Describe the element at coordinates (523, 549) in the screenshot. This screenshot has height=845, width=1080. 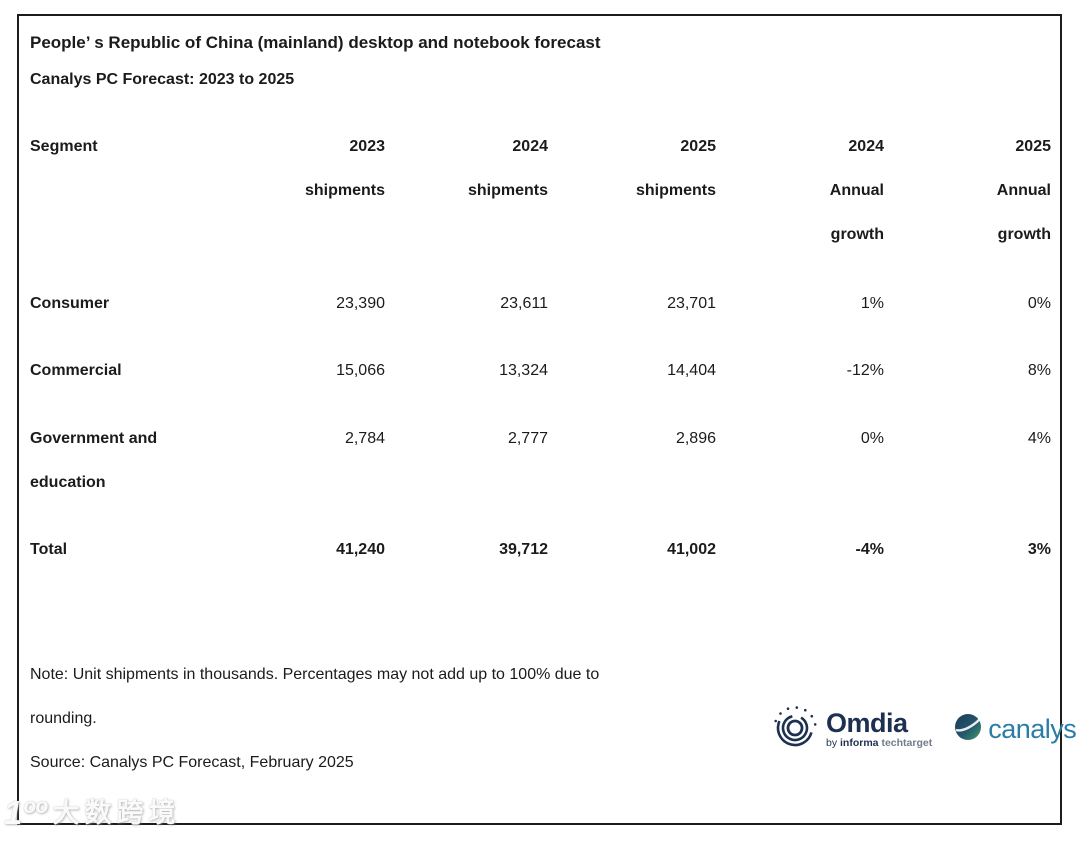
I see `cell-2024-shipments: 39,712` at that location.